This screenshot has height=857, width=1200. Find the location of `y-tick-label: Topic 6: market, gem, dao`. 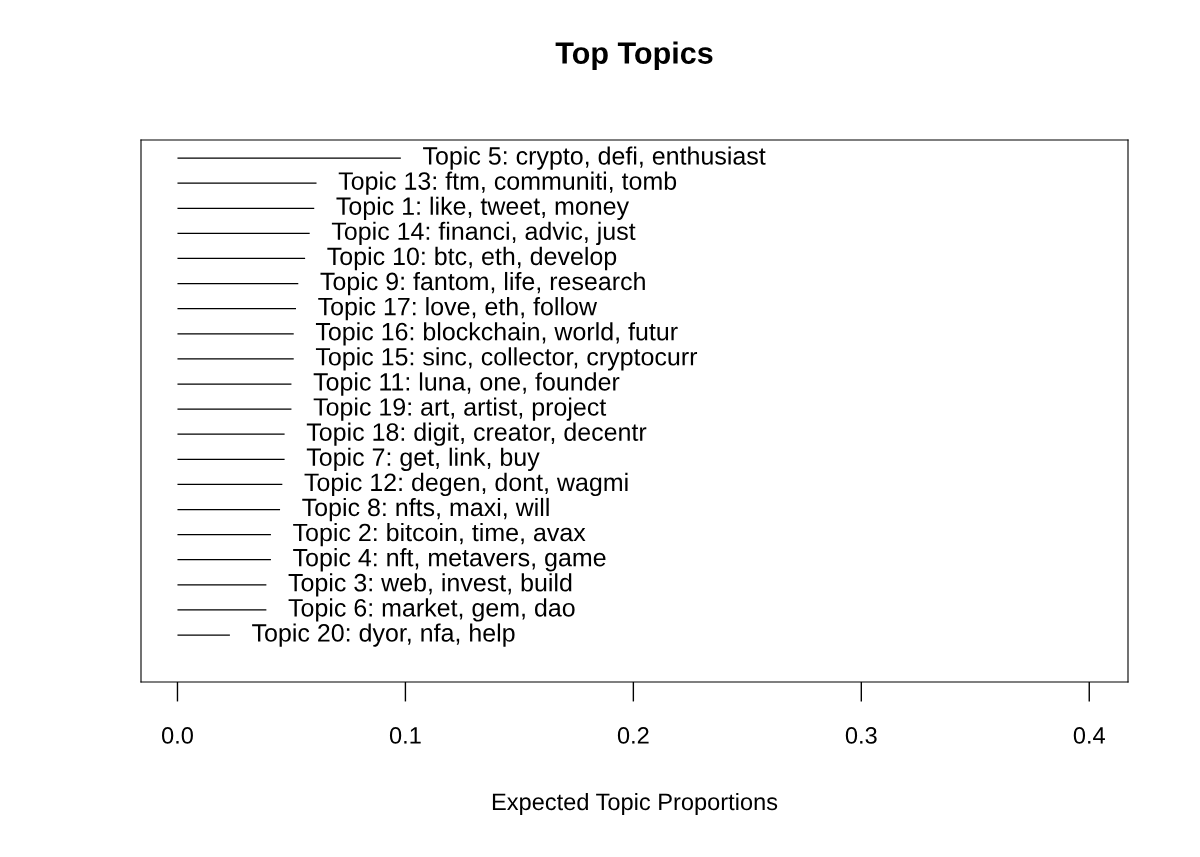

y-tick-label: Topic 6: market, gem, dao is located at coordinates (431, 610).